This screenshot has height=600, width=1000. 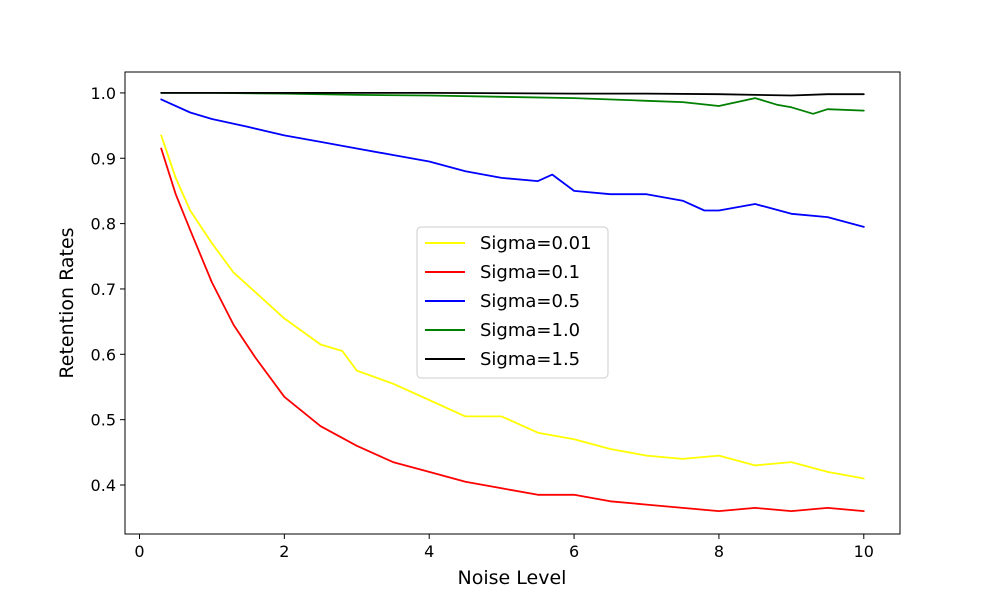 I want to click on x-tick-label: 10, so click(x=864, y=551).